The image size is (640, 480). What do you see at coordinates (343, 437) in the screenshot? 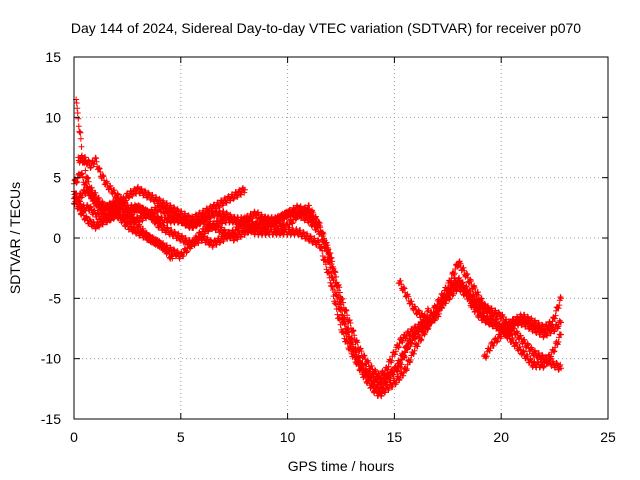
I see `x-tick-labels: 0 5 10 15 20 25` at bounding box center [343, 437].